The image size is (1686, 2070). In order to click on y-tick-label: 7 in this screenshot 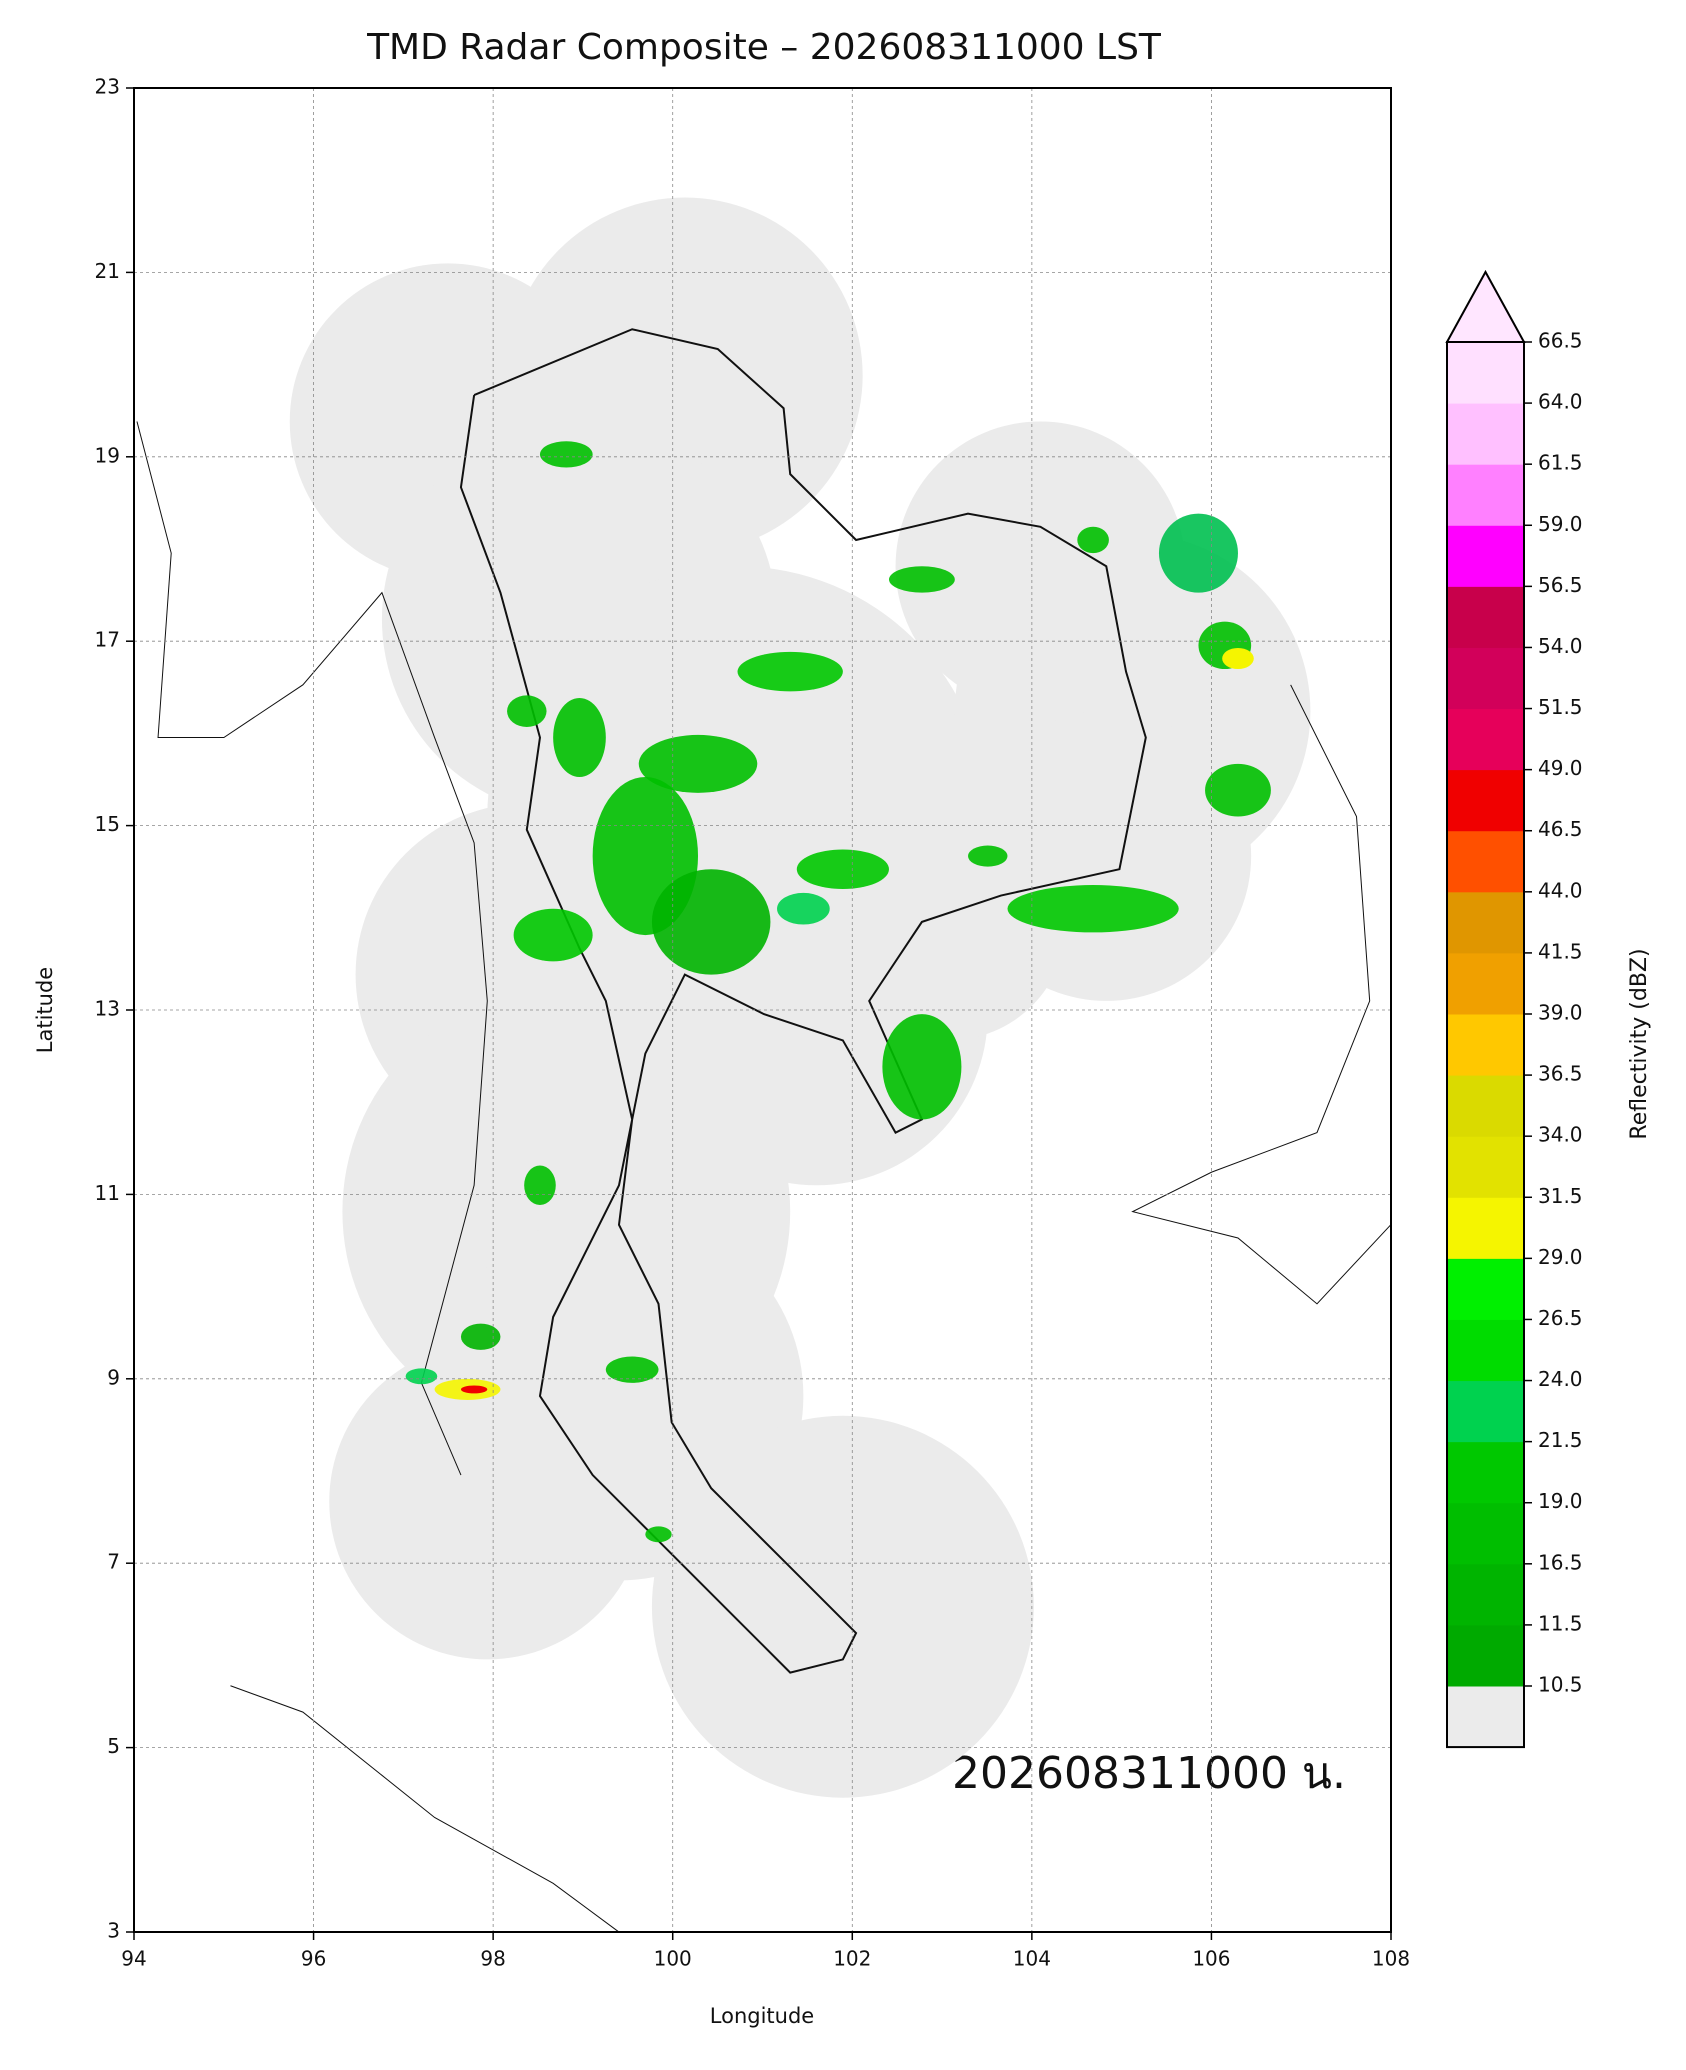, I will do `click(113, 1562)`.